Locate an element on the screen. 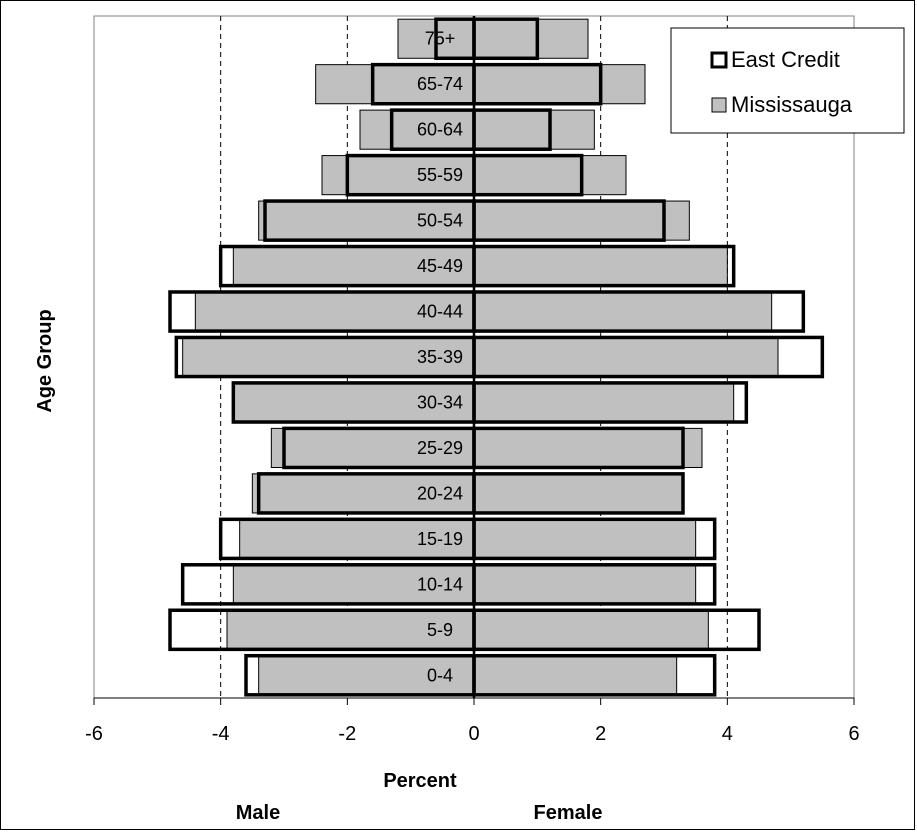  x-tick-label: -4 is located at coordinates (221, 734).